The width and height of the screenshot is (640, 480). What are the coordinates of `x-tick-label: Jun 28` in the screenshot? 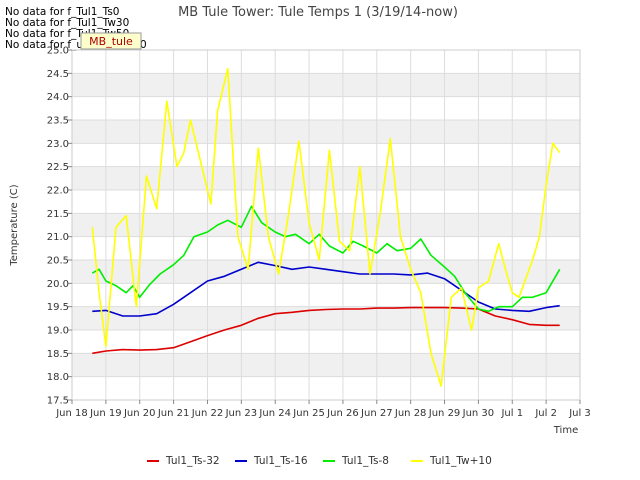 It's located at (410, 413).